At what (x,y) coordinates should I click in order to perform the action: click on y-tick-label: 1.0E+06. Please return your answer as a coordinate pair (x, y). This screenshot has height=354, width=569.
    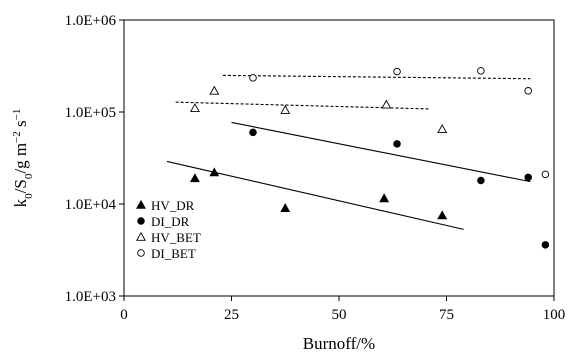
    Looking at the image, I should click on (91, 21).